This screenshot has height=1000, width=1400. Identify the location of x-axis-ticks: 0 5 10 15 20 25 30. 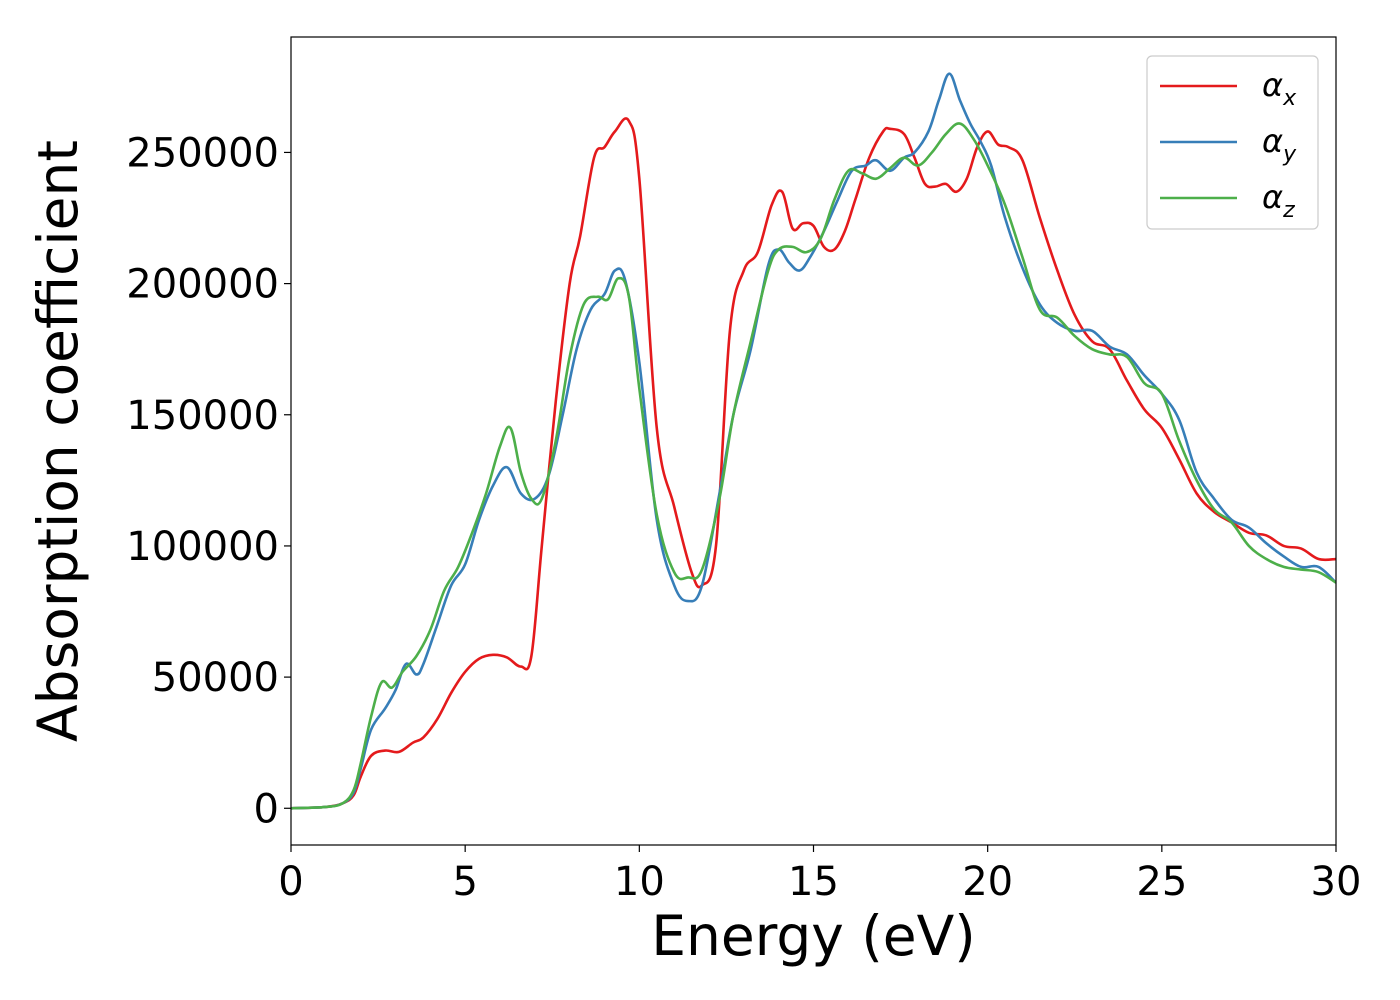
(819, 875).